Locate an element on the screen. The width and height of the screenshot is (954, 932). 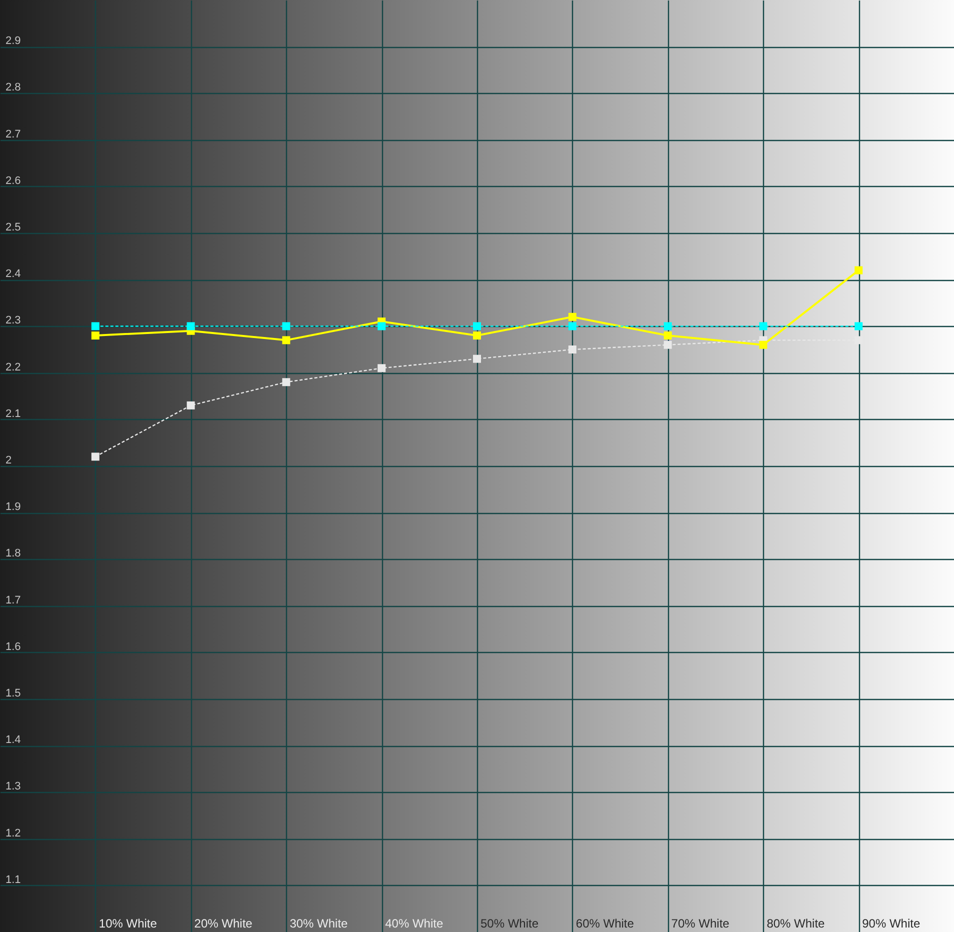
y-tick-label: 2.2 is located at coordinates (13, 367).